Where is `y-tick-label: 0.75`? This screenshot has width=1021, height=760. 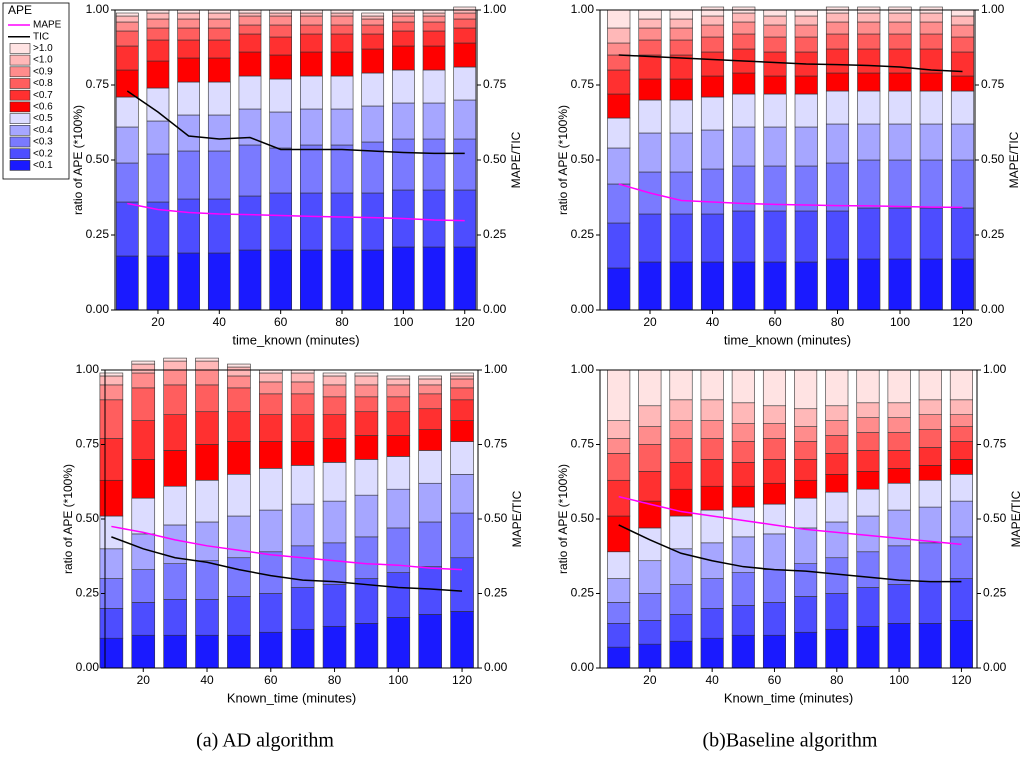 y-tick-label: 0.75 is located at coordinates (98, 84).